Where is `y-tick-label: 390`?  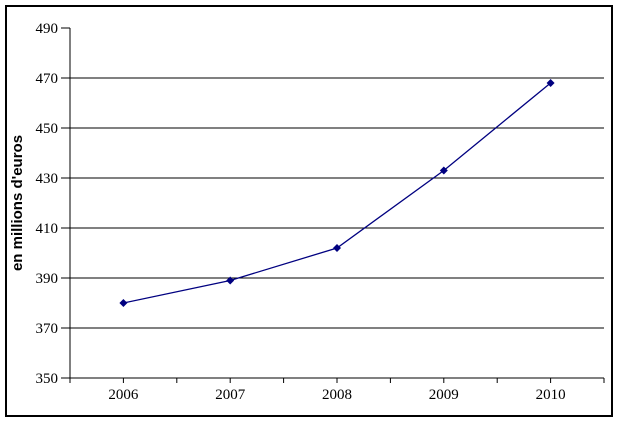
y-tick-label: 390 is located at coordinates (47, 279).